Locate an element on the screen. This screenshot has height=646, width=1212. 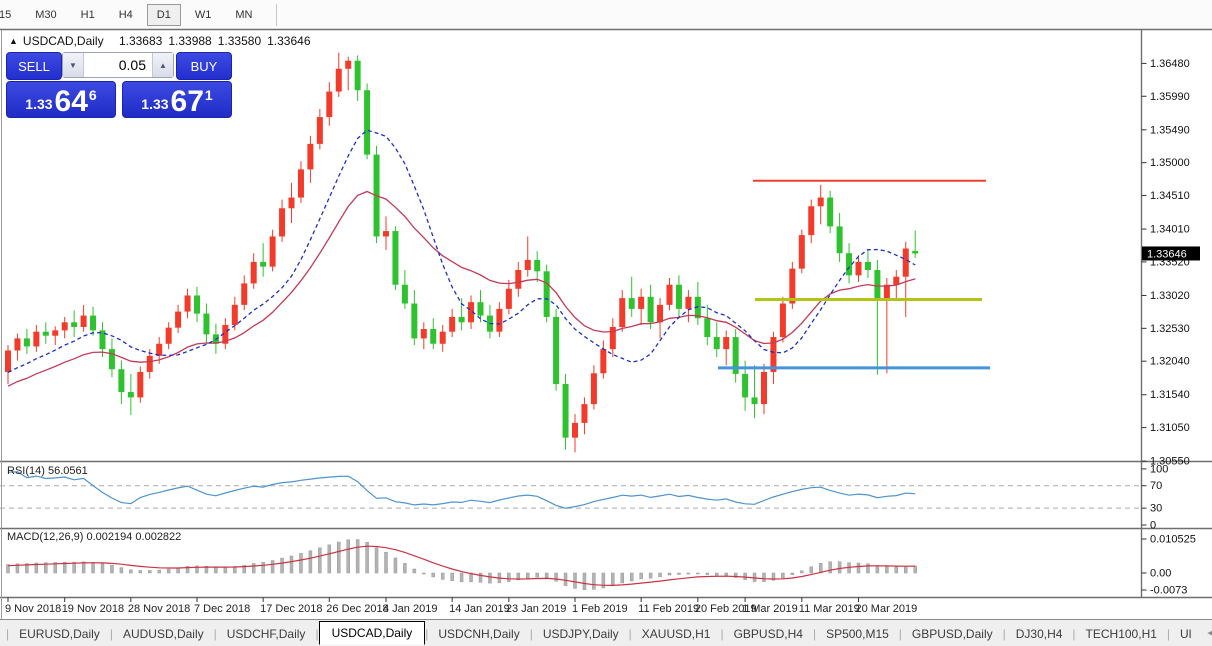
sell-price-button: 1.33 64 6 is located at coordinates (61, 99).